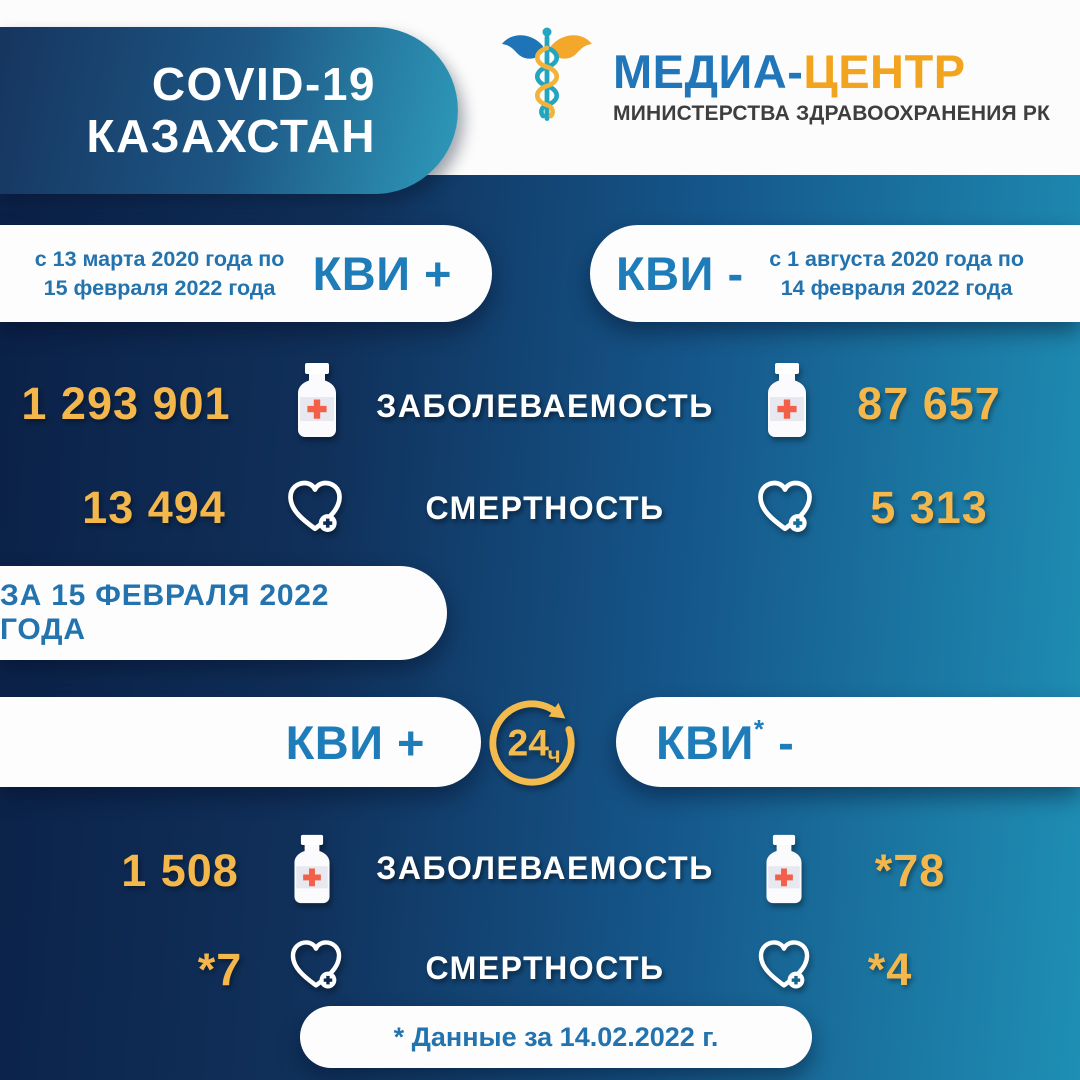 This screenshot has height=1080, width=1080. Describe the element at coordinates (884, 71) in the screenshot. I see `logo-title-center: ЦЕНТР` at that location.